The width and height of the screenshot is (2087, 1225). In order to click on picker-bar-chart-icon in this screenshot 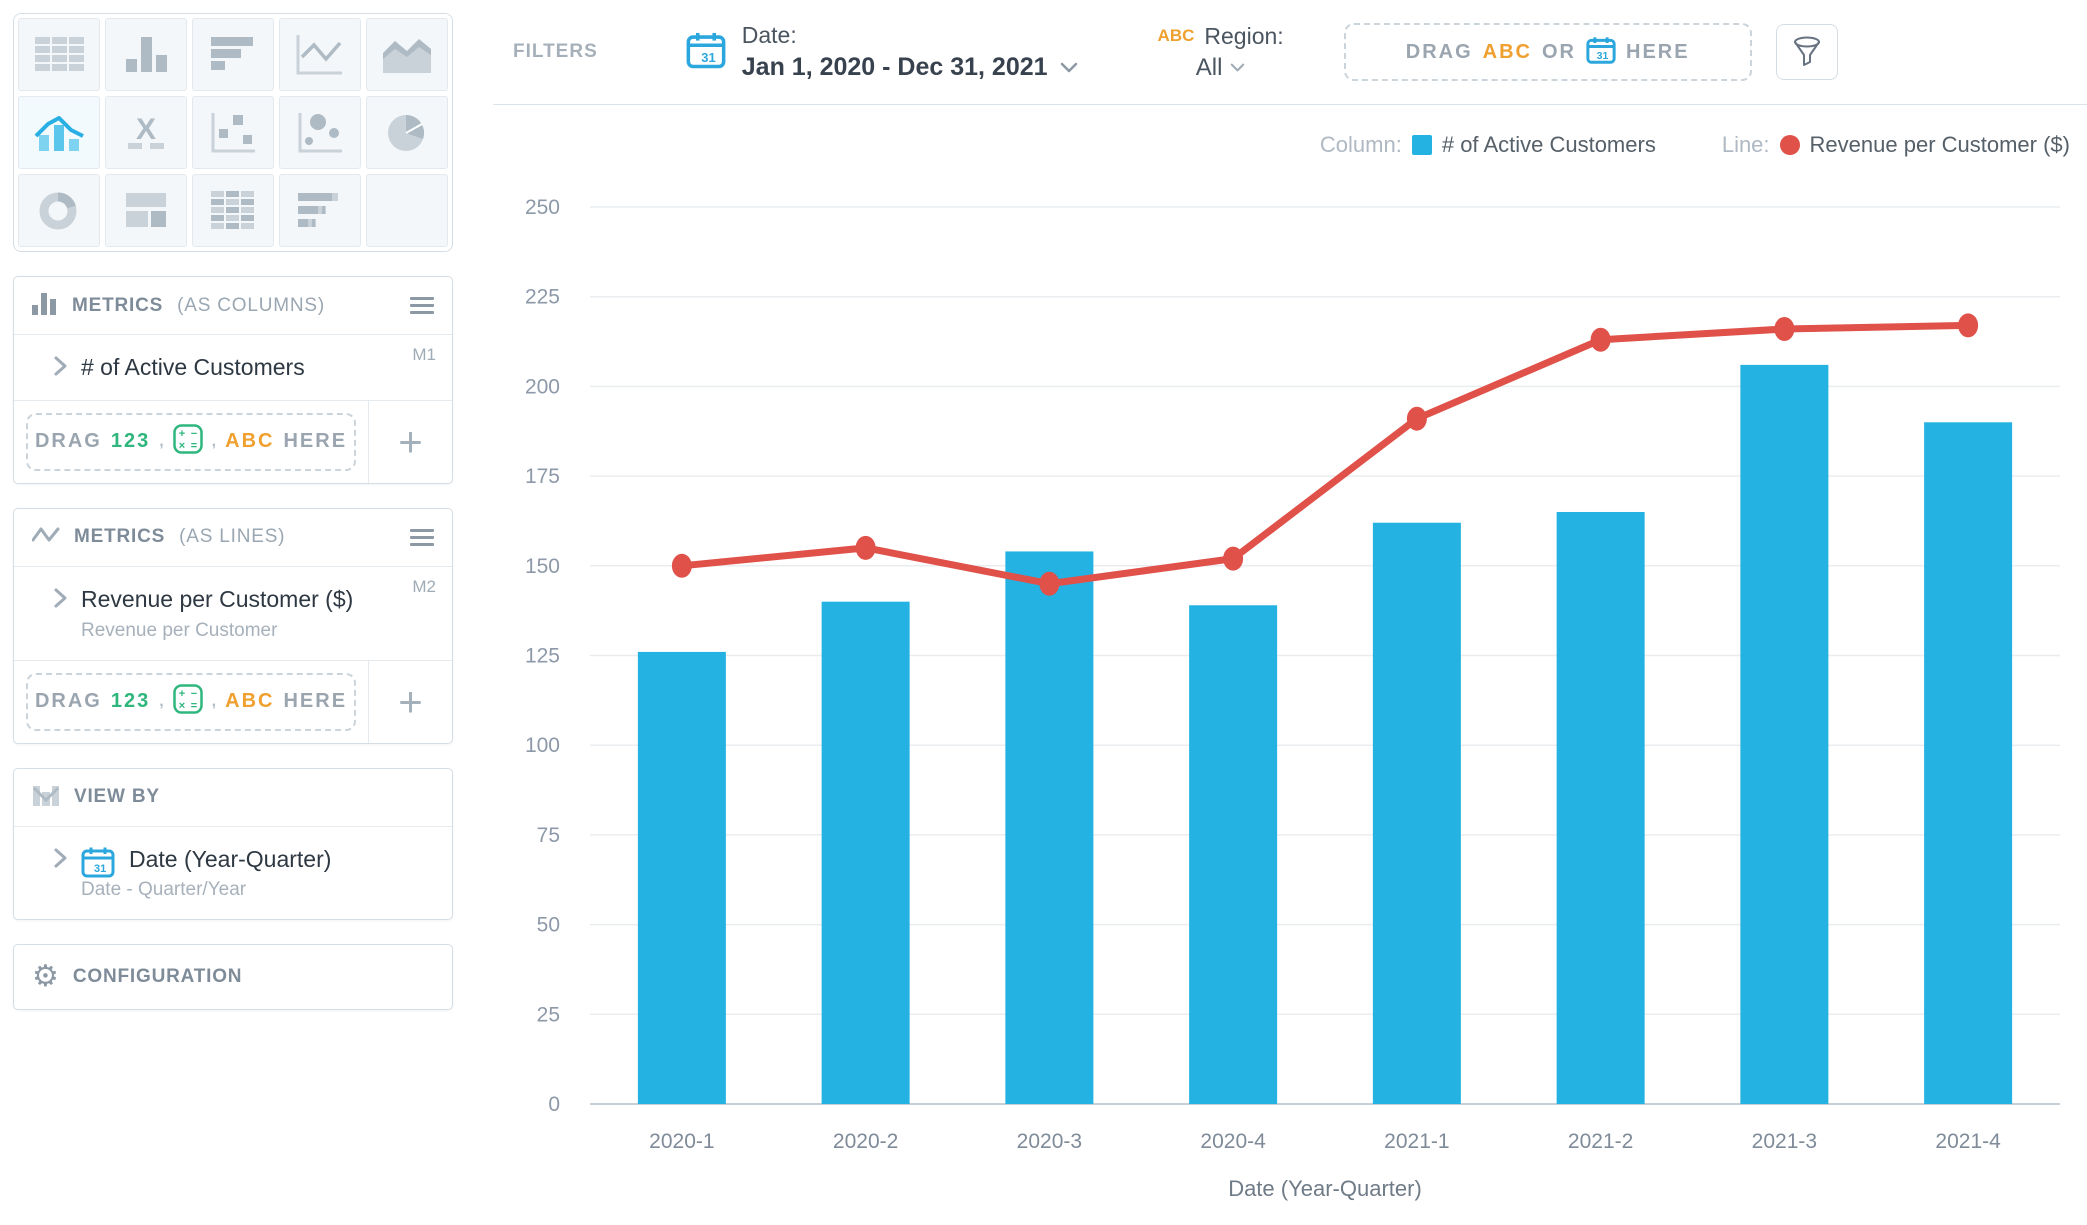, I will do `click(233, 54)`.